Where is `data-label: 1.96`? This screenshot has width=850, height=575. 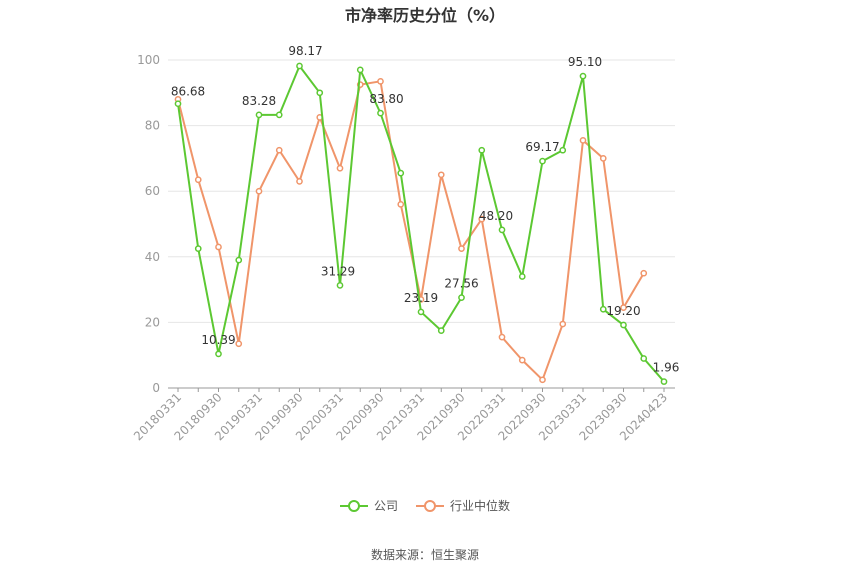 data-label: 1.96 is located at coordinates (666, 368).